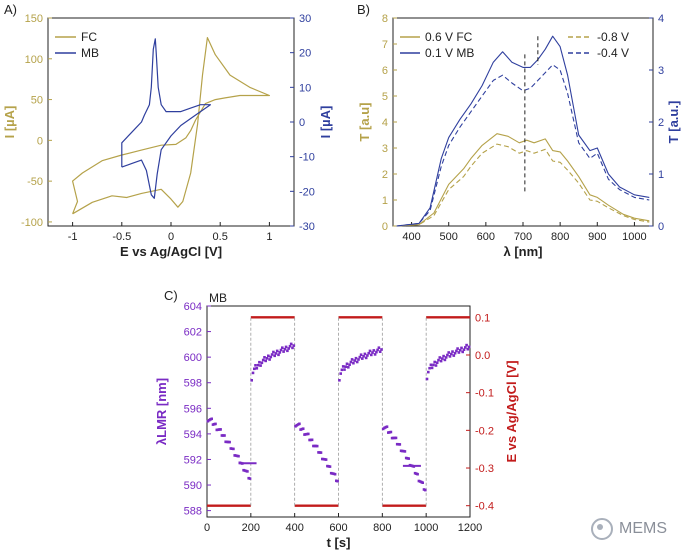 Image resolution: width=685 pixels, height=552 pixels. What do you see at coordinates (338, 528) in the screenshot?
I see `x-tick-label: 600` at bounding box center [338, 528].